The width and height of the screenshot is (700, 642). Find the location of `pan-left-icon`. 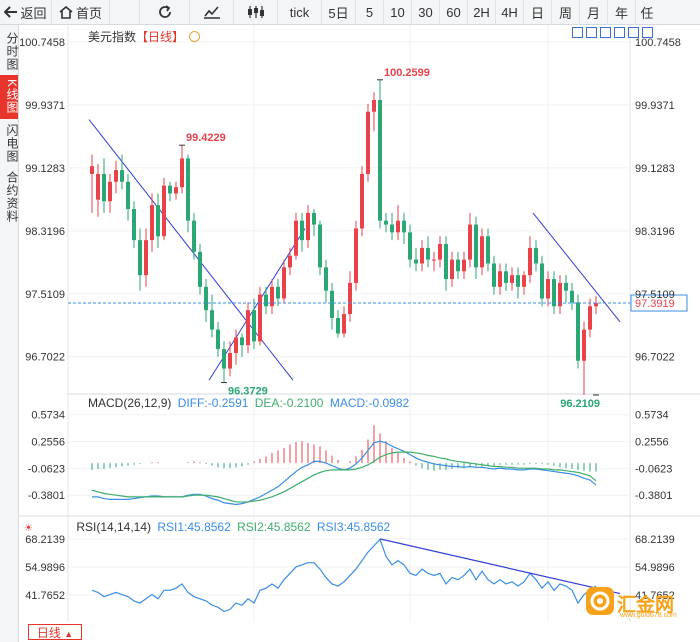

pan-left-icon is located at coordinates (577, 32).